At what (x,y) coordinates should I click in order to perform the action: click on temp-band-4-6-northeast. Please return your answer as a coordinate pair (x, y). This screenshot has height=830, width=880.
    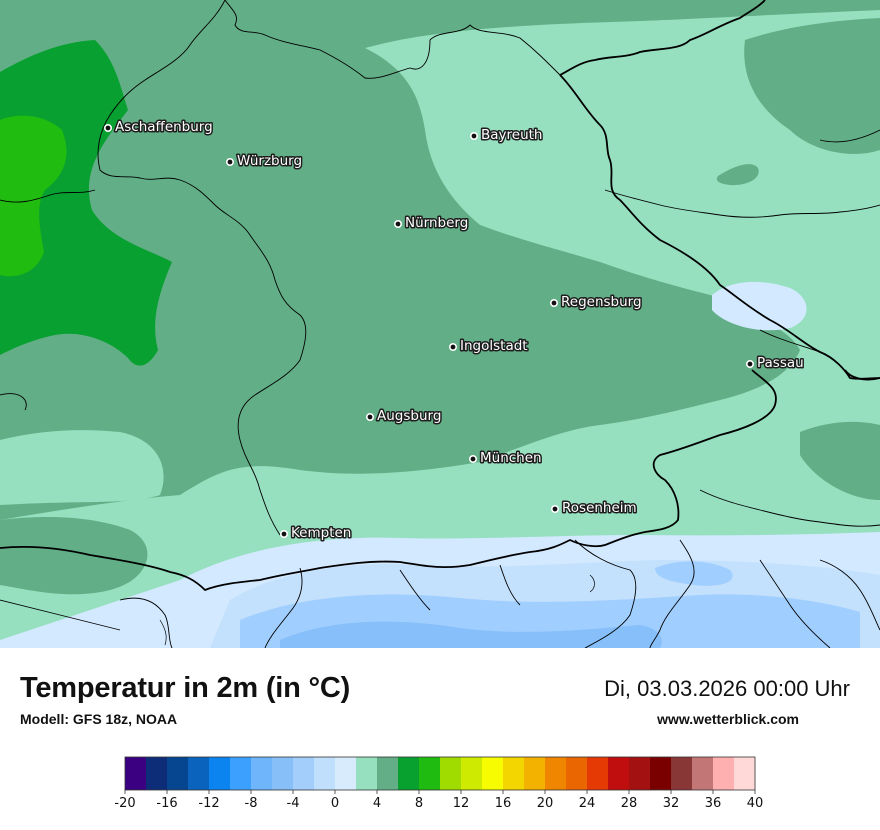
    Looking at the image, I should click on (812, 86).